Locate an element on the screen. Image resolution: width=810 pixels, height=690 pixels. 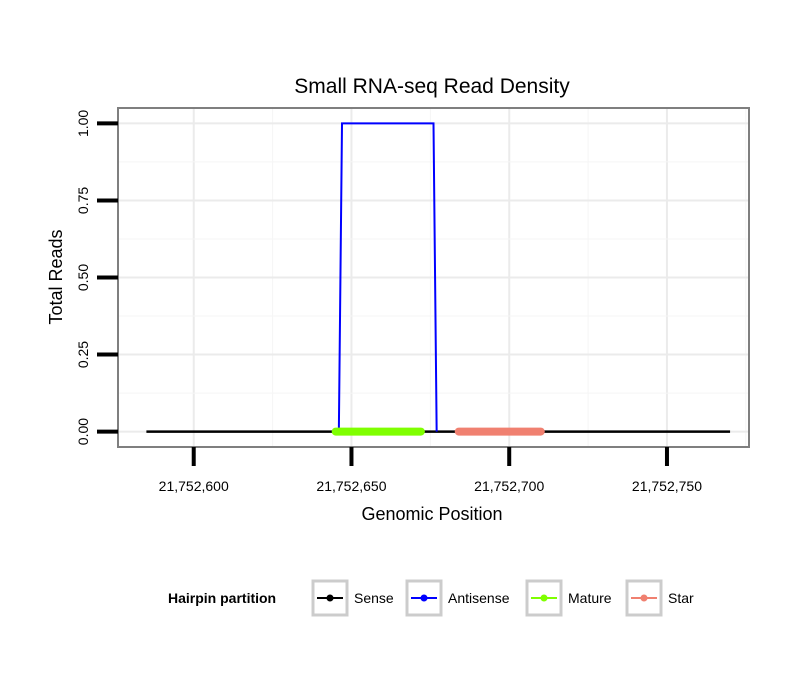
y-tick-label: 0.25 is located at coordinates (83, 354).